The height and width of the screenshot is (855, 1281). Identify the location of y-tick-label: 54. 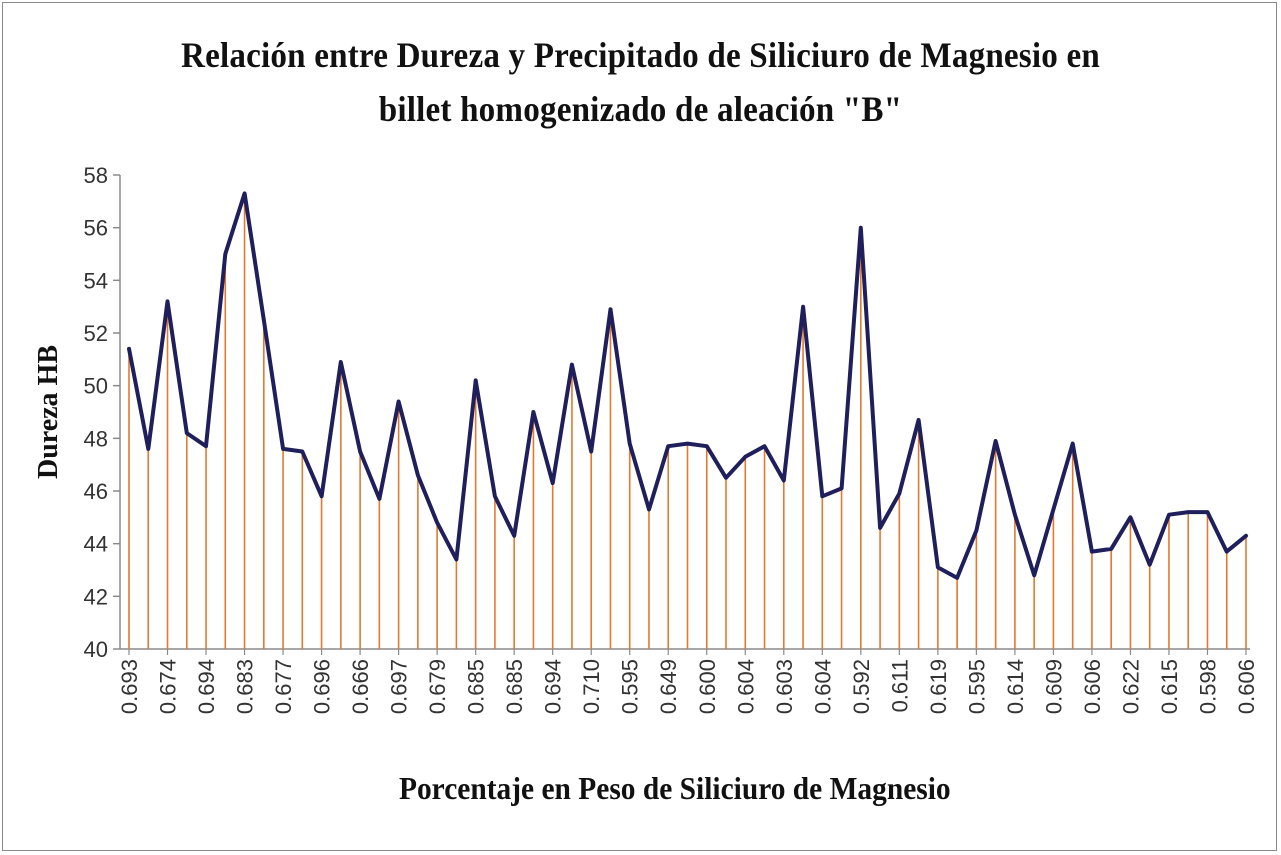
(96, 280).